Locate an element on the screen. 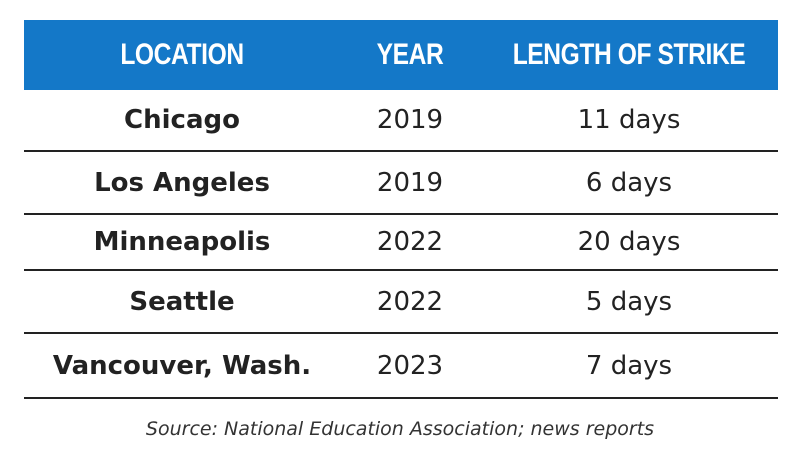  table-row: Chicago 2019 11 days is located at coordinates (401, 121).